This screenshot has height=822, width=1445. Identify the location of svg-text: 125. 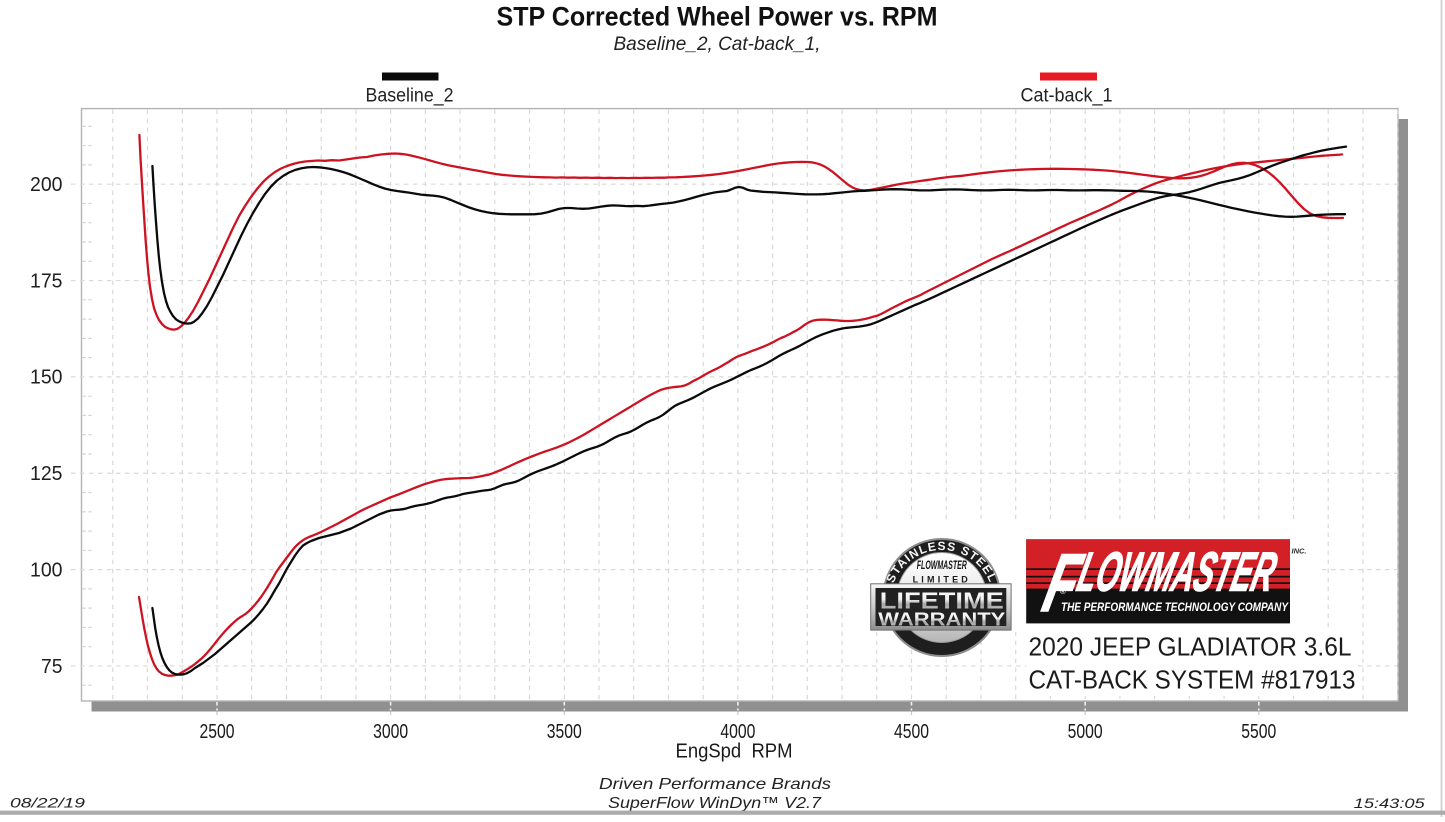
(46, 474).